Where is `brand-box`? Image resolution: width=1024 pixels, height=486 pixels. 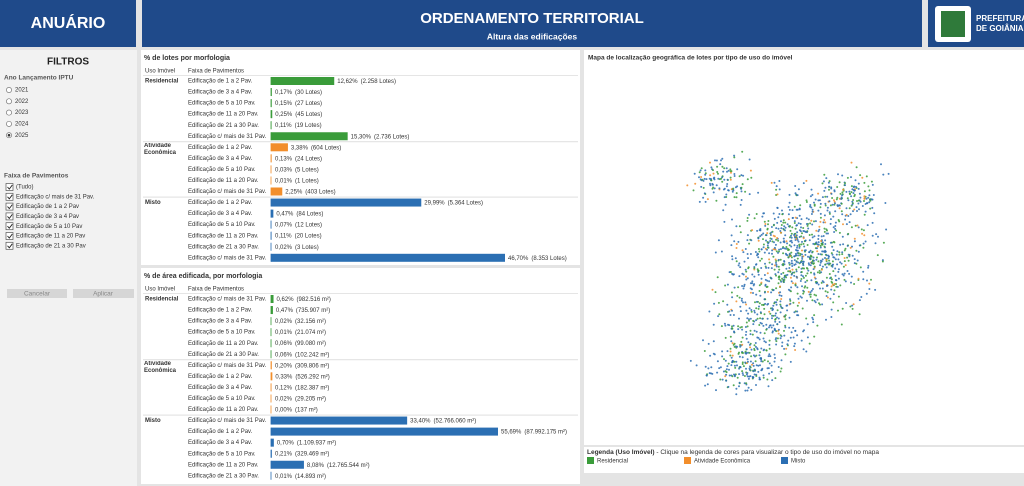 brand-box is located at coordinates (68, 23).